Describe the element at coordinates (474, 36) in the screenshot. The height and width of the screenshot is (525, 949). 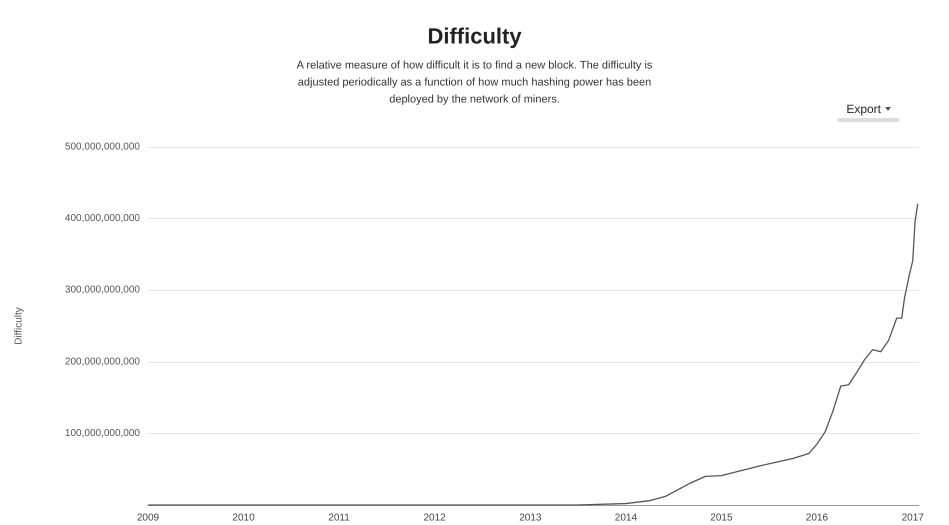
I see `chart-title: Difficulty` at that location.